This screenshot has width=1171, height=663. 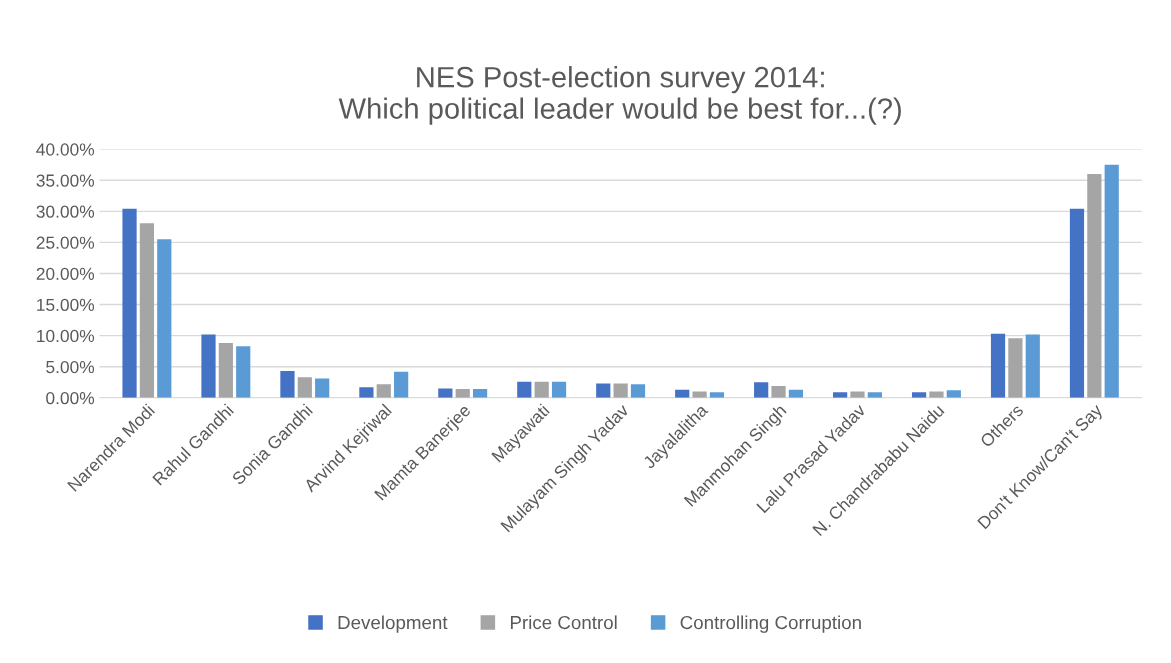 I want to click on y-tick-label: 25.00%, so click(x=65, y=242).